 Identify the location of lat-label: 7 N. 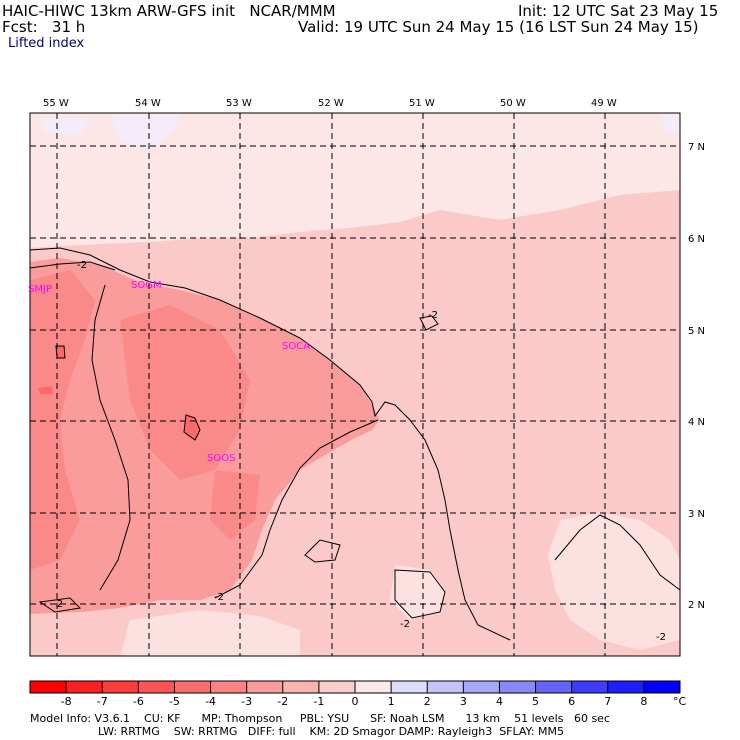
(696, 147).